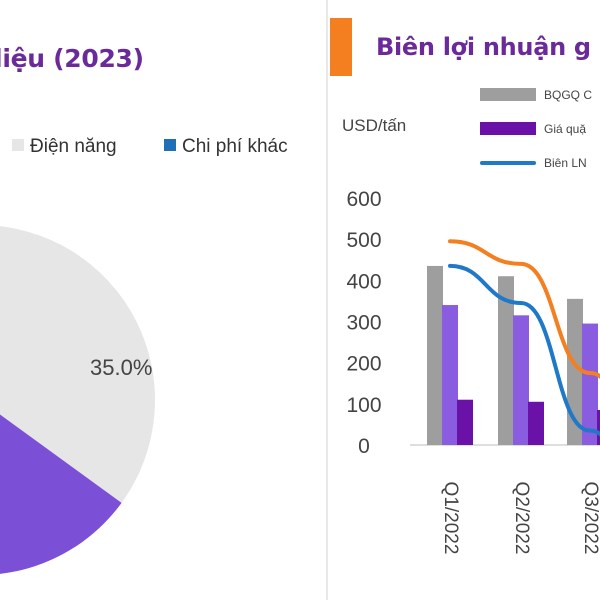 Image resolution: width=600 pixels, height=600 pixels. What do you see at coordinates (363, 281) in the screenshot?
I see `y-tick-label: 400` at bounding box center [363, 281].